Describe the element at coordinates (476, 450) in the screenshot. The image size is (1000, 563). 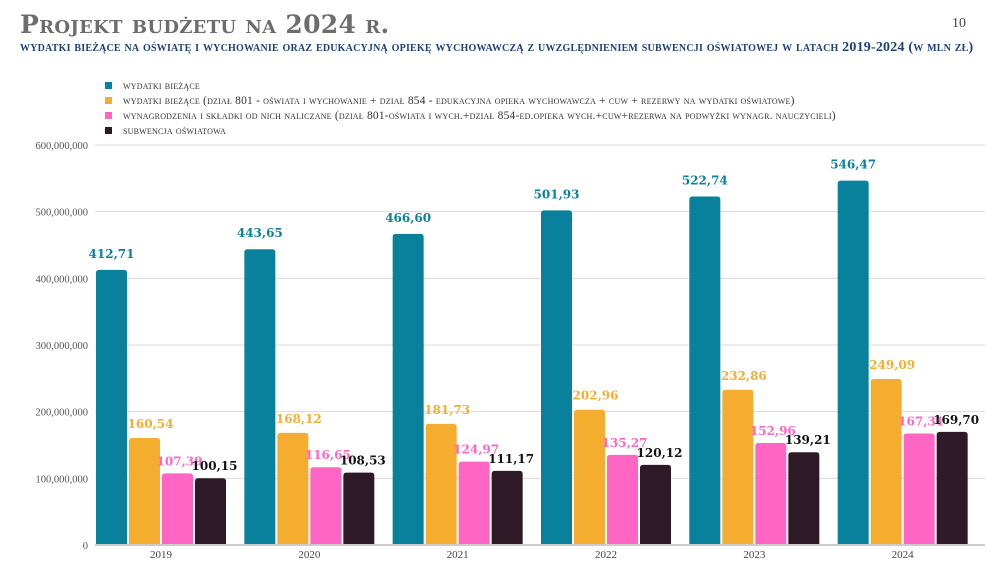
I see `data-label: 124,97` at that location.